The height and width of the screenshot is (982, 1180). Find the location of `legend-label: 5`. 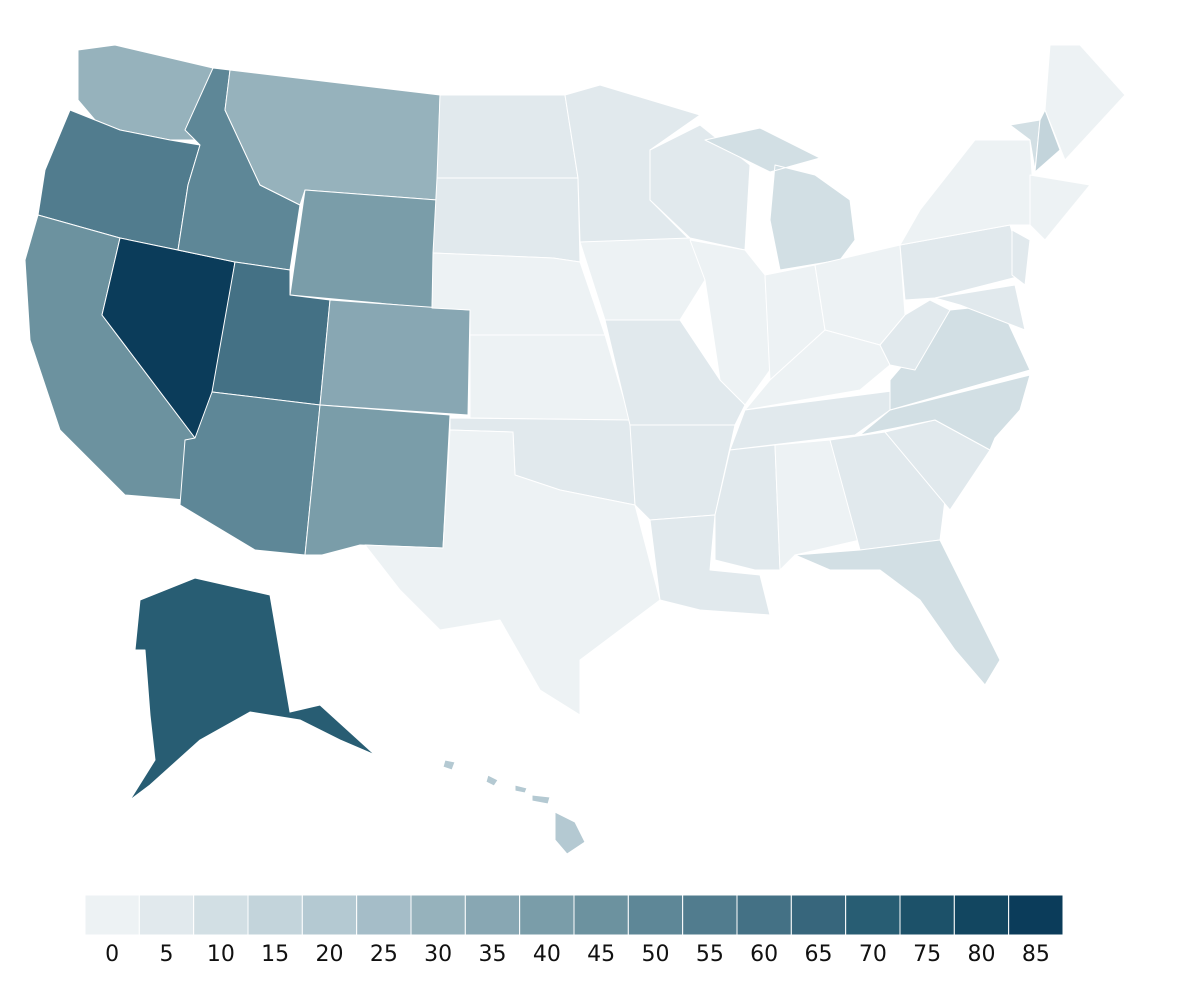

legend-label: 5 is located at coordinates (167, 954).